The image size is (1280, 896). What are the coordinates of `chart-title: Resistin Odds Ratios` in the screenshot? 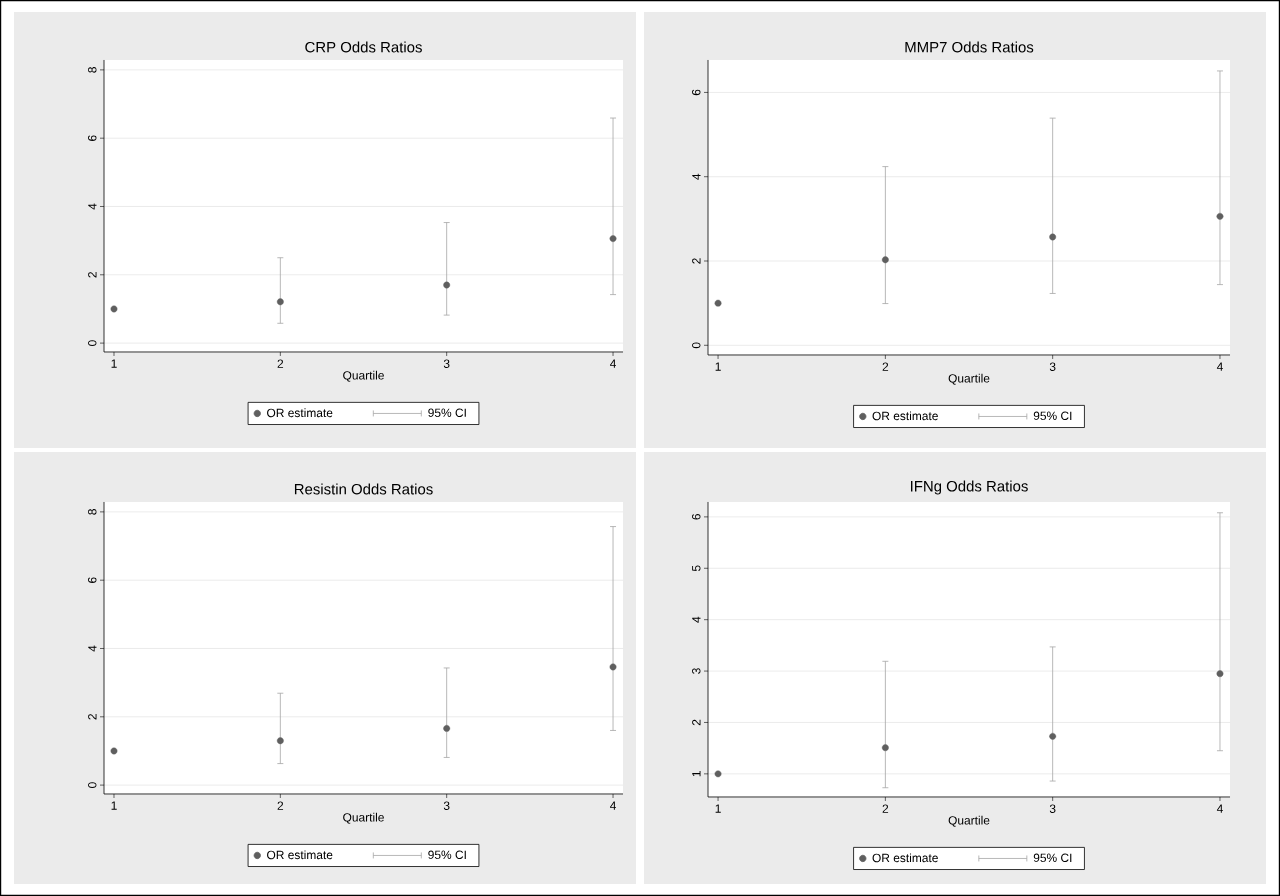 It's located at (363, 489).